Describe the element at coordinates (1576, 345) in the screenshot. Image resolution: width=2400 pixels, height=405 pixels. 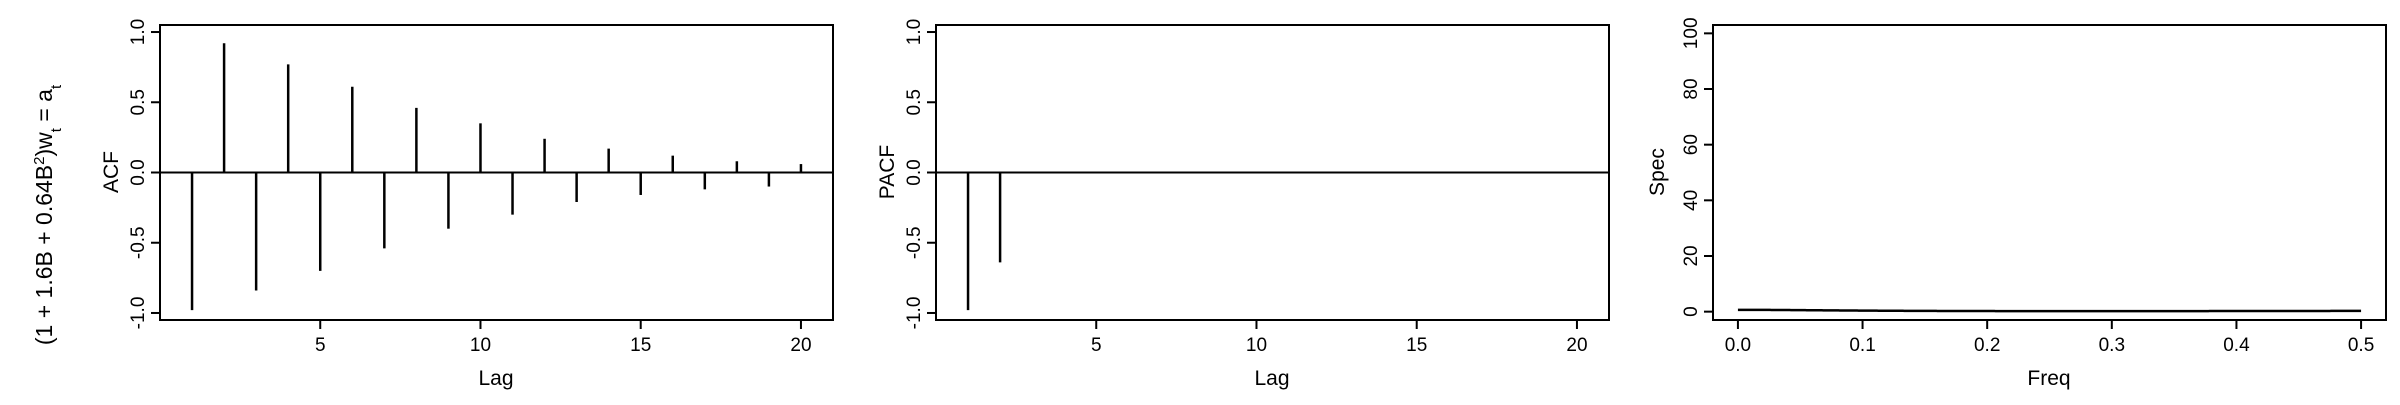
I see `pacf-x-tick-label: 20` at that location.